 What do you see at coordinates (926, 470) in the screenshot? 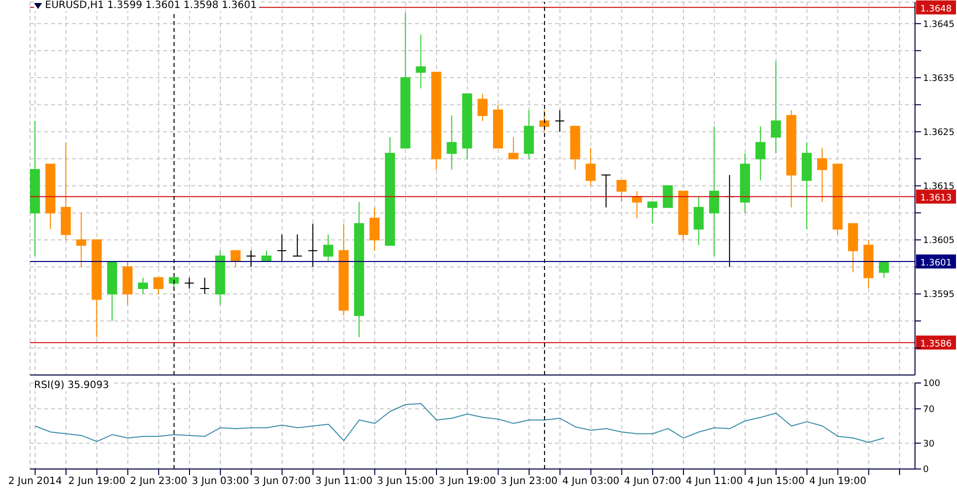
I see `y-tick-label: 0` at bounding box center [926, 470].